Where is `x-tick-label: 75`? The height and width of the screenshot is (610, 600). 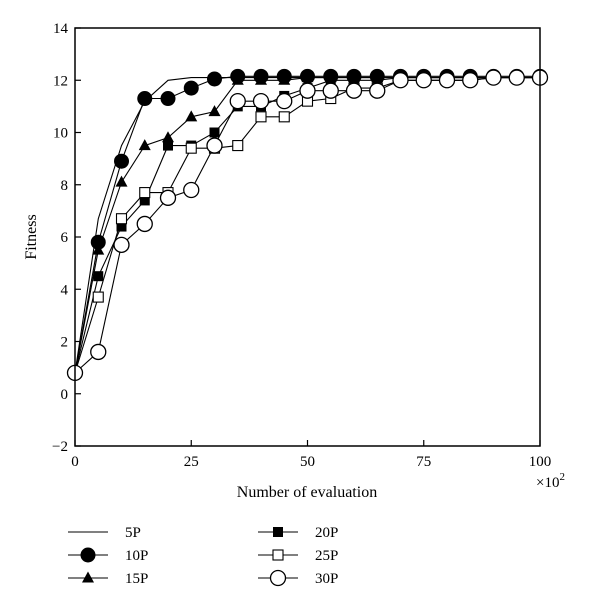
x-tick-label: 75 is located at coordinates (423, 462).